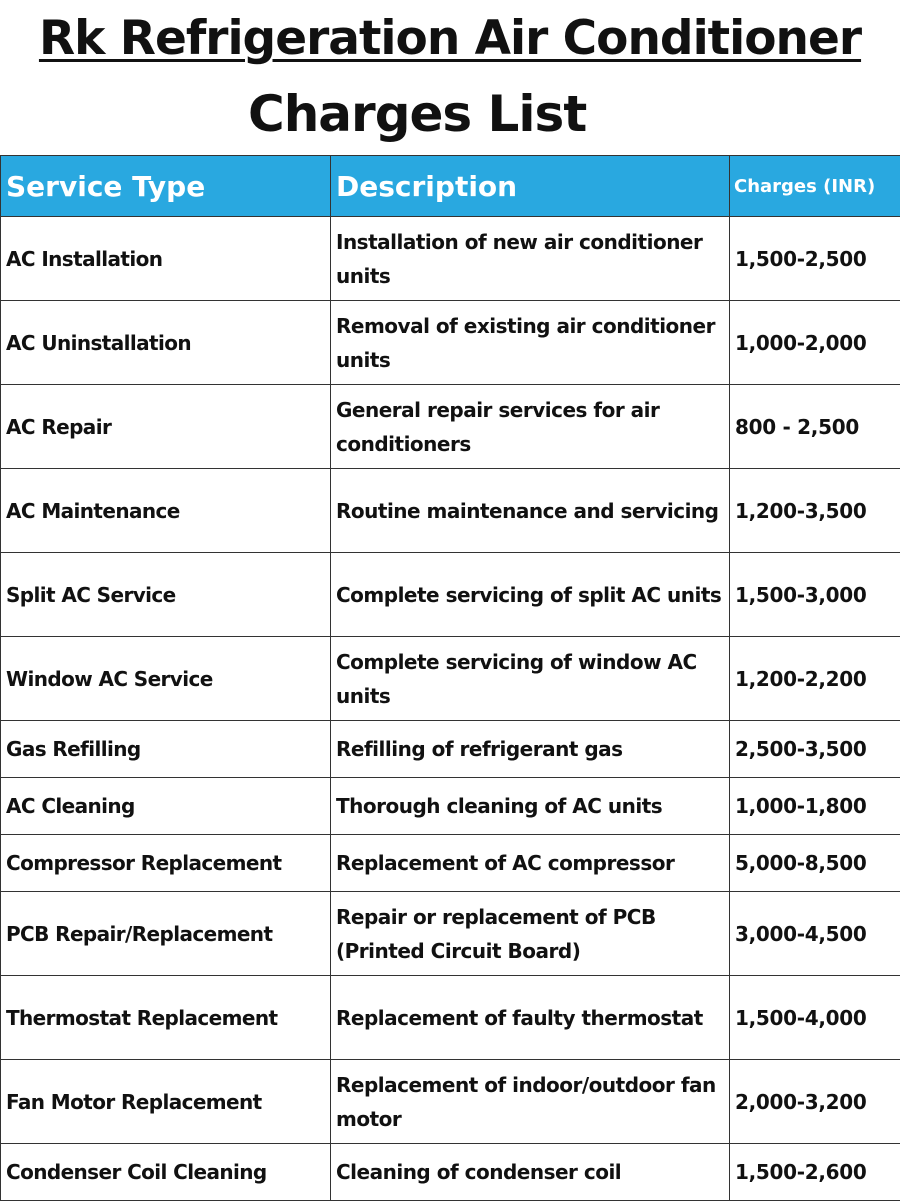 Image resolution: width=900 pixels, height=1201 pixels. Describe the element at coordinates (166, 595) in the screenshot. I see `service-type-cell: Split AC Service` at that location.